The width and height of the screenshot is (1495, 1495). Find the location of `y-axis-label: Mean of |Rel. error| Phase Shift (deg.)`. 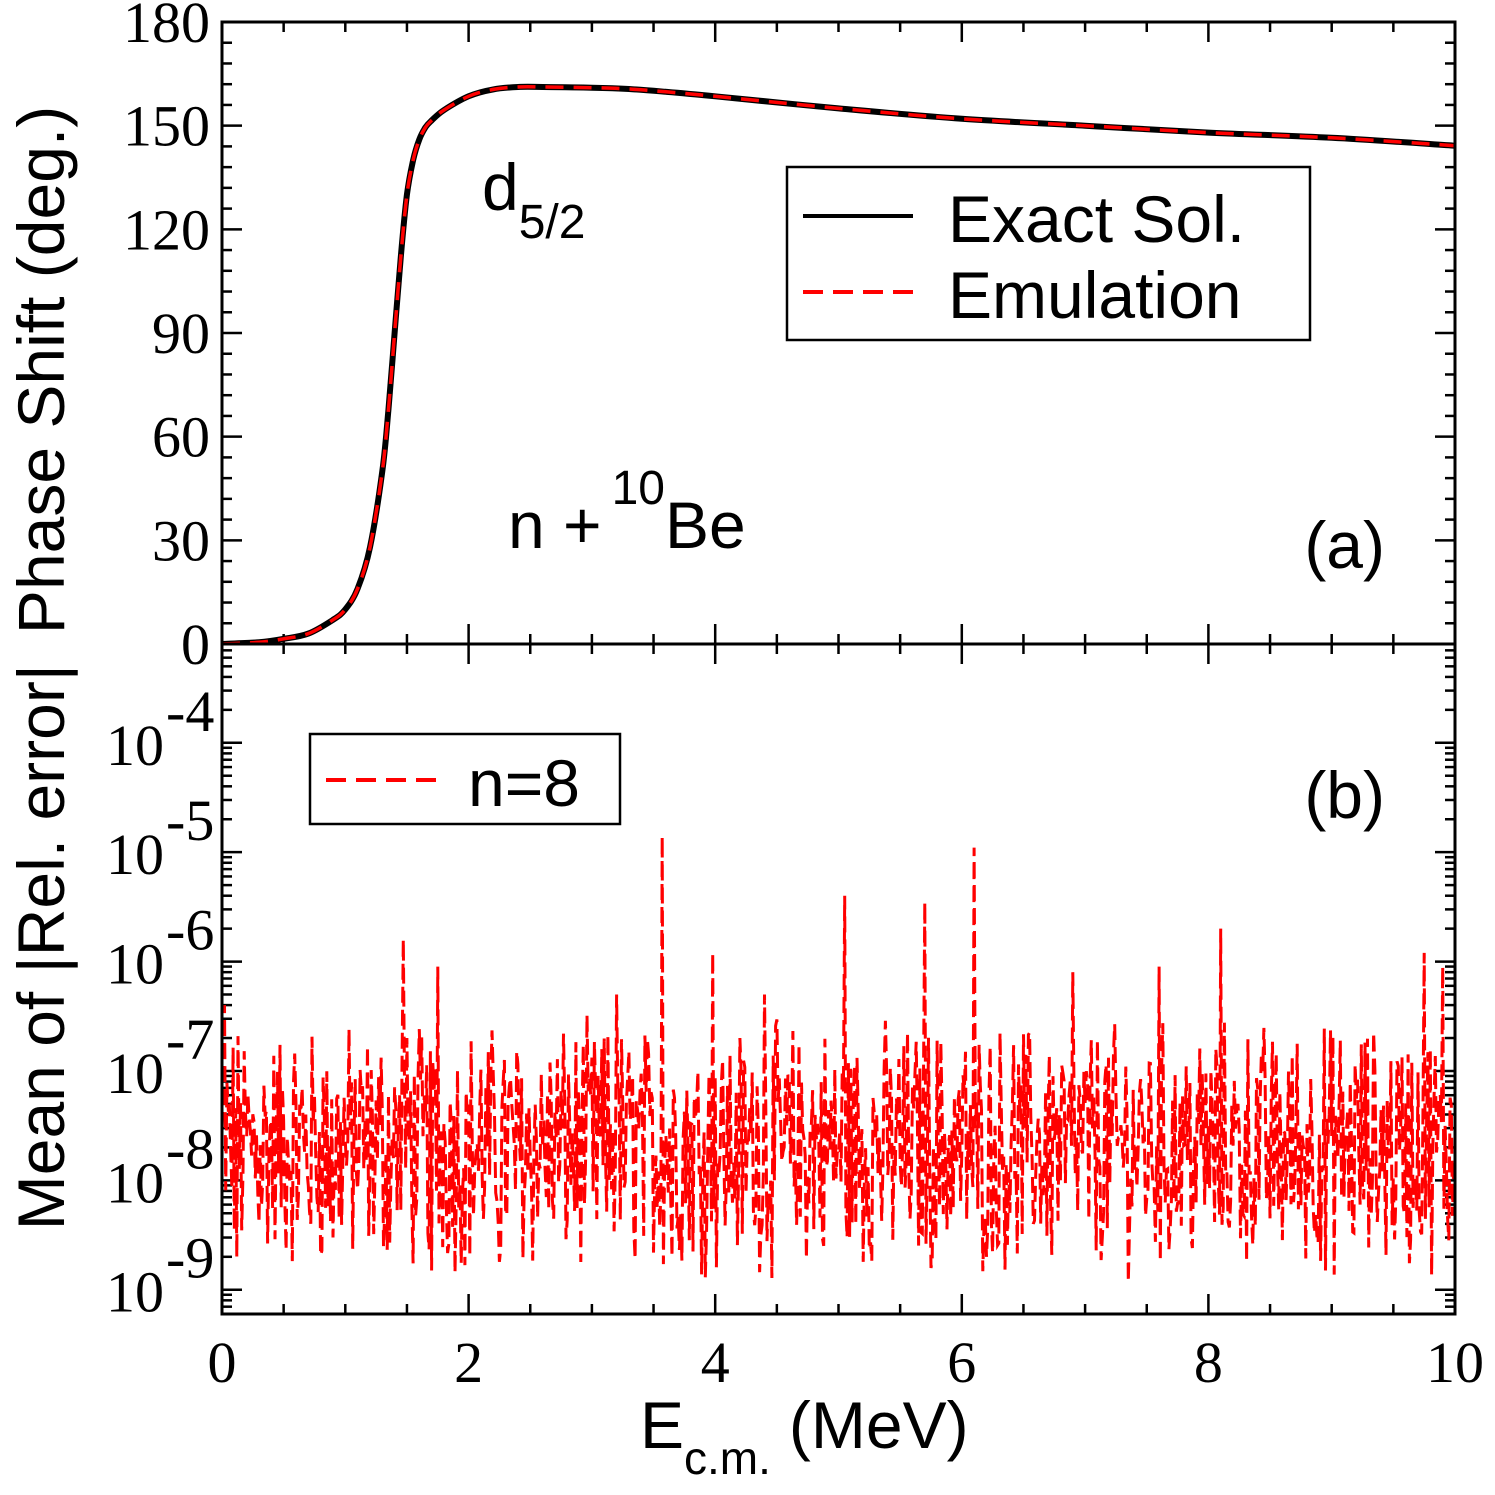

y-axis-label: Mean of |Rel. error| Phase Shift (deg.) is located at coordinates (41, 668).